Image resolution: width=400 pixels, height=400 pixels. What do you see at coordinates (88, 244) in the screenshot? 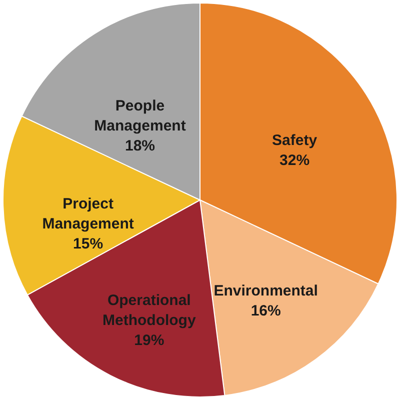
I see `data-label: 15%` at bounding box center [88, 244].